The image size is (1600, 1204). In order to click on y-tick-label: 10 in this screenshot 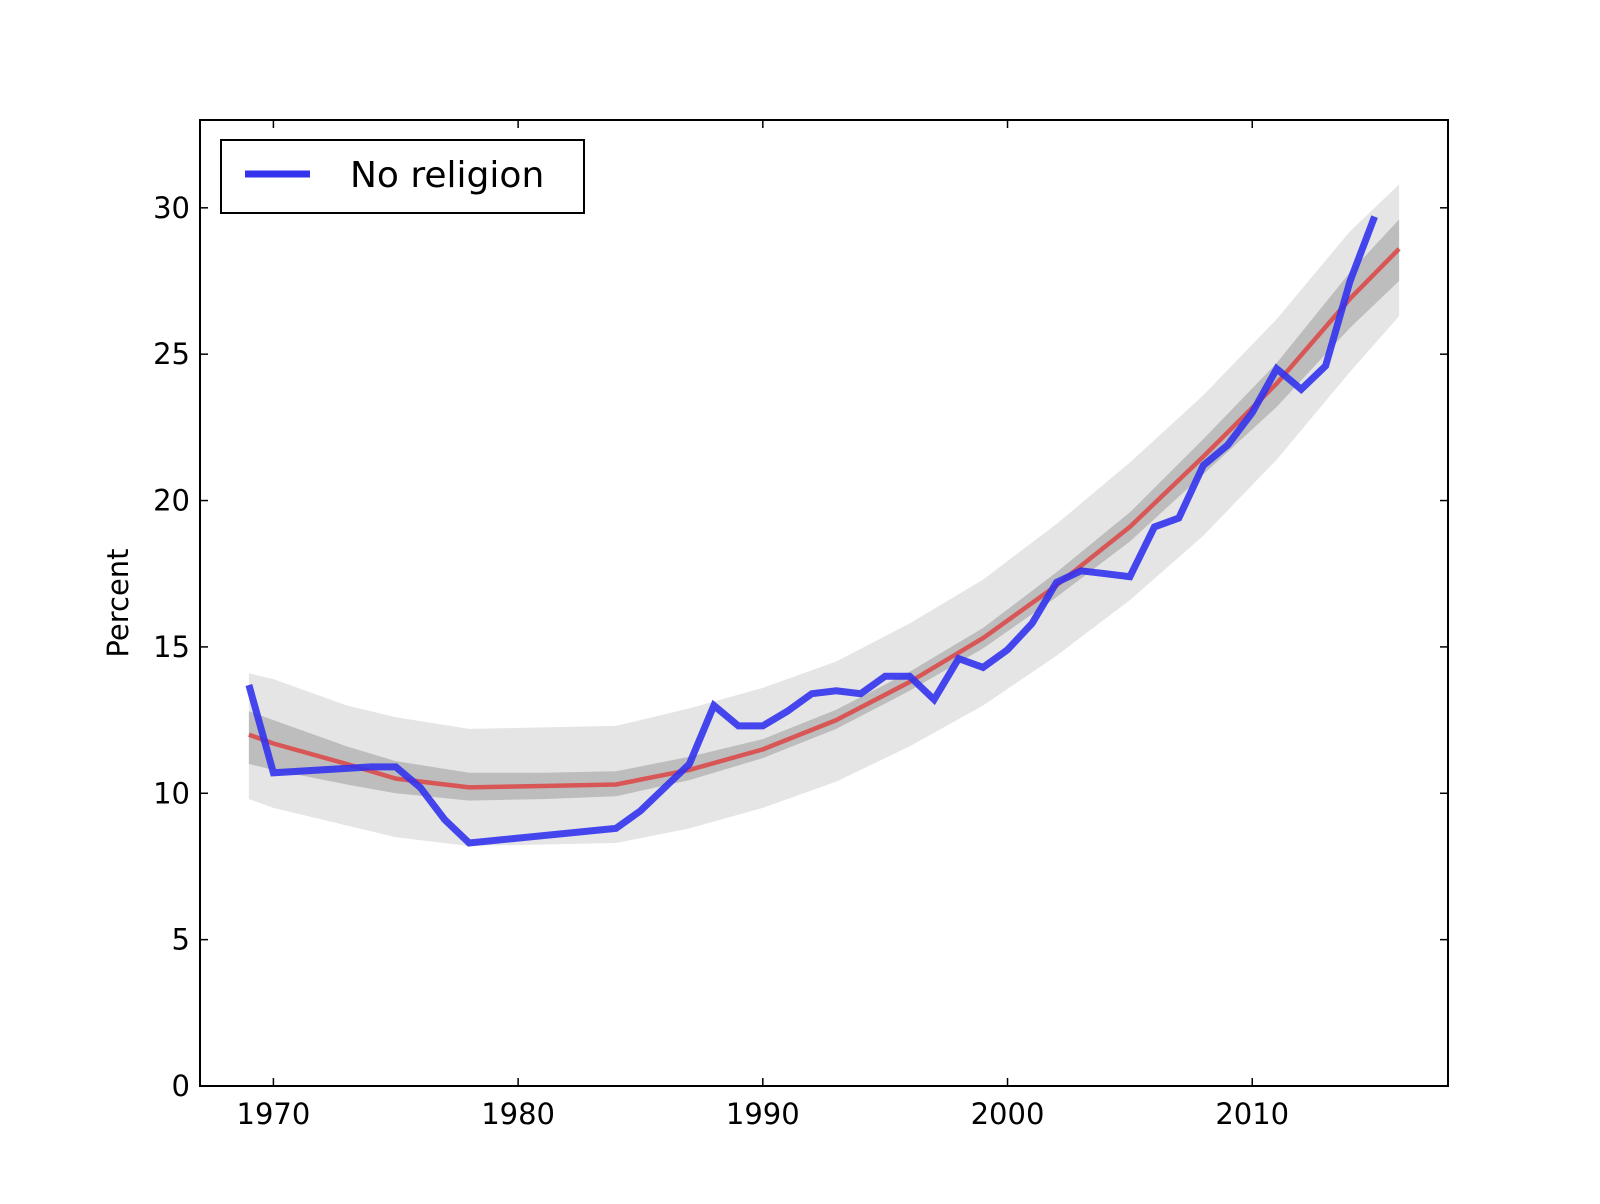, I will do `click(171, 793)`.